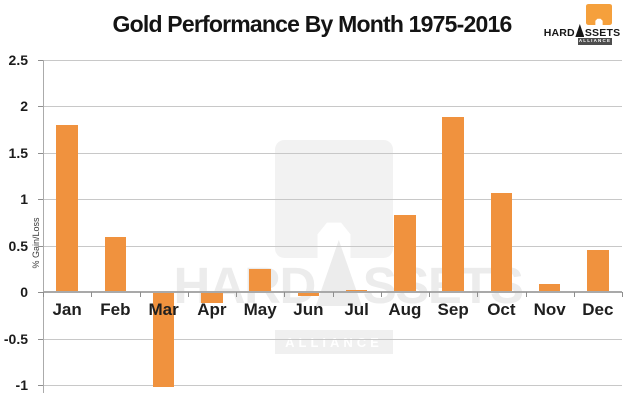  Describe the element at coordinates (18, 152) in the screenshot. I see `y-tick-label: 1.5` at that location.